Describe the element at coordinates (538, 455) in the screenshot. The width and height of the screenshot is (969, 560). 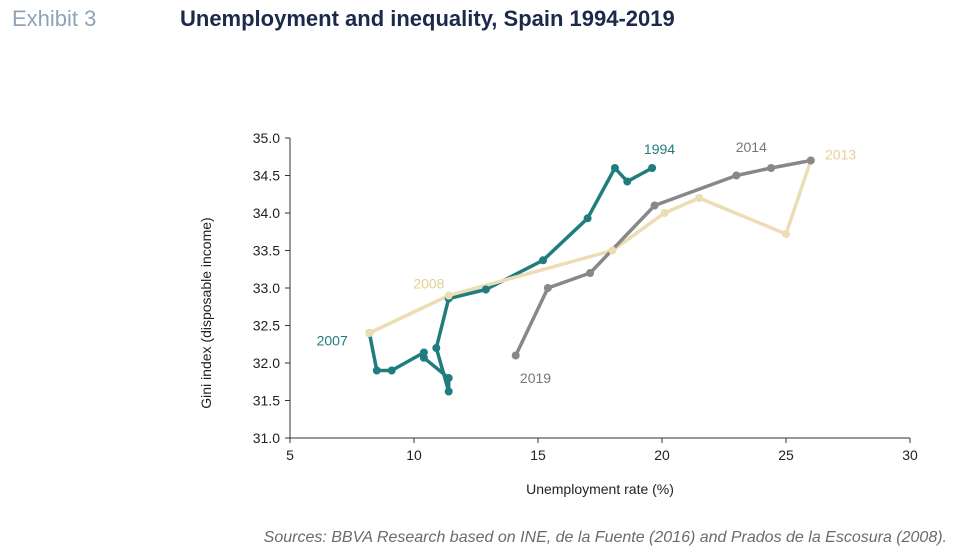
I see `x-tick-label: 15` at that location.